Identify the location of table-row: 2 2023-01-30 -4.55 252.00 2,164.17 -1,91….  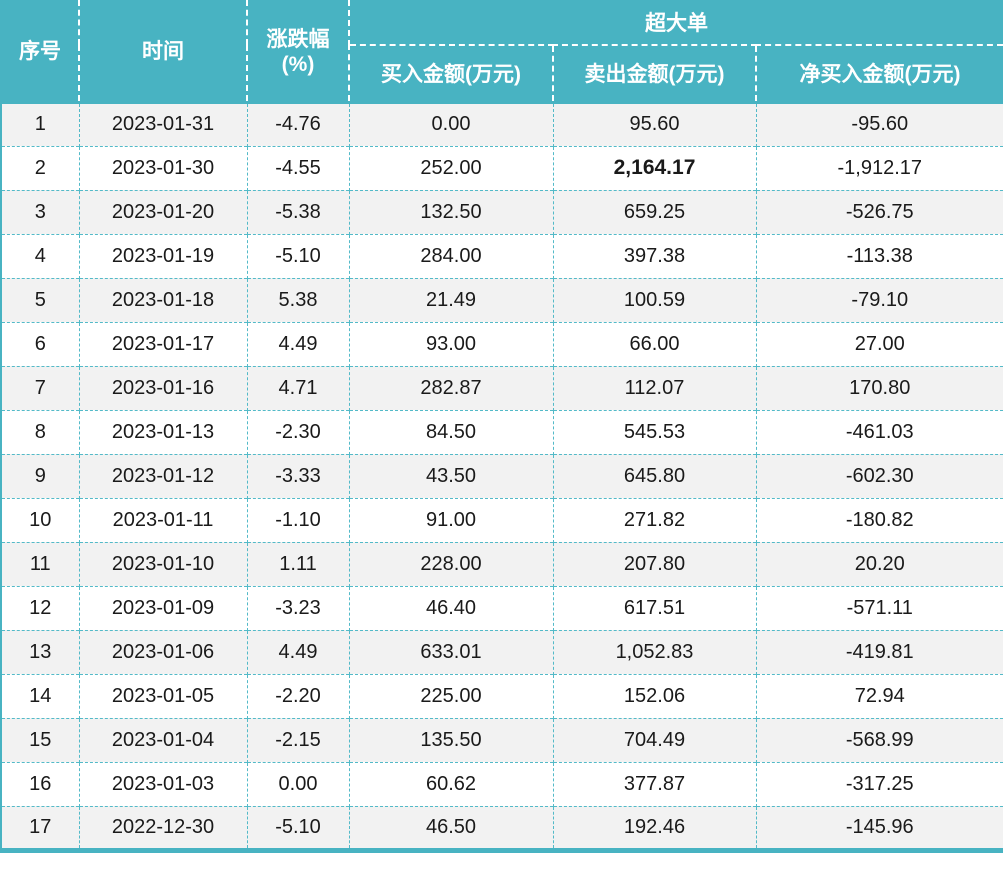
(502, 167).